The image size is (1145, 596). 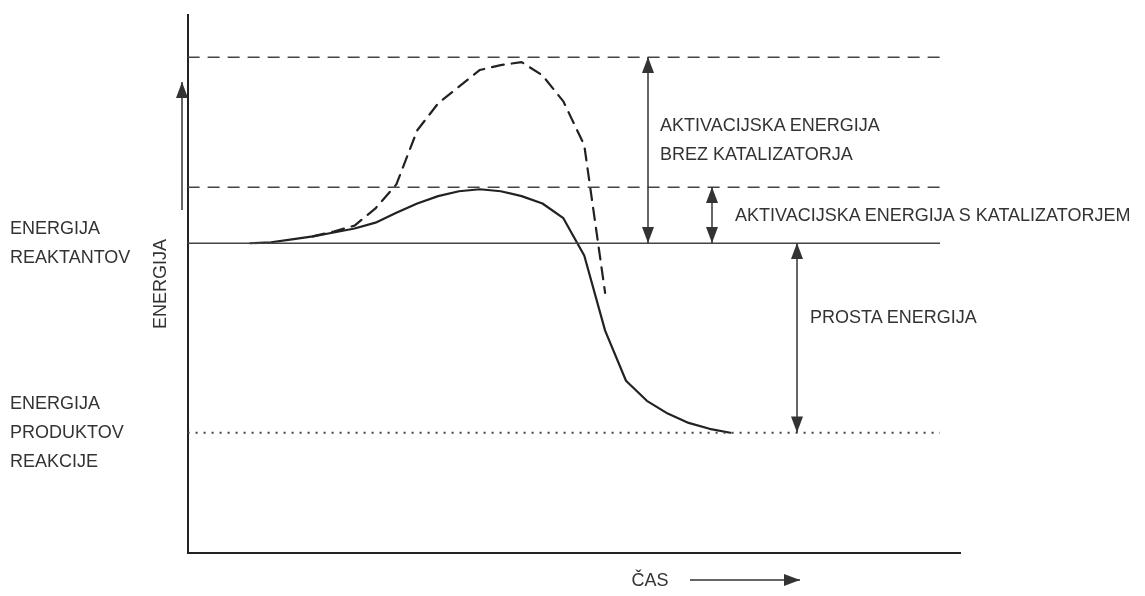 What do you see at coordinates (933, 215) in the screenshot?
I see `annotation: AKTIVACIJSKA ENERGIJA S KATALIZATORJEM` at bounding box center [933, 215].